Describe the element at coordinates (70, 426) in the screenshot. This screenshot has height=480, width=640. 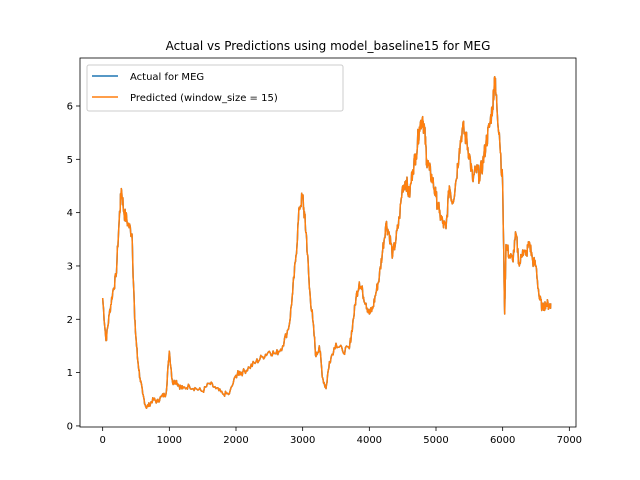
I see `y-tick-label: 0` at that location.